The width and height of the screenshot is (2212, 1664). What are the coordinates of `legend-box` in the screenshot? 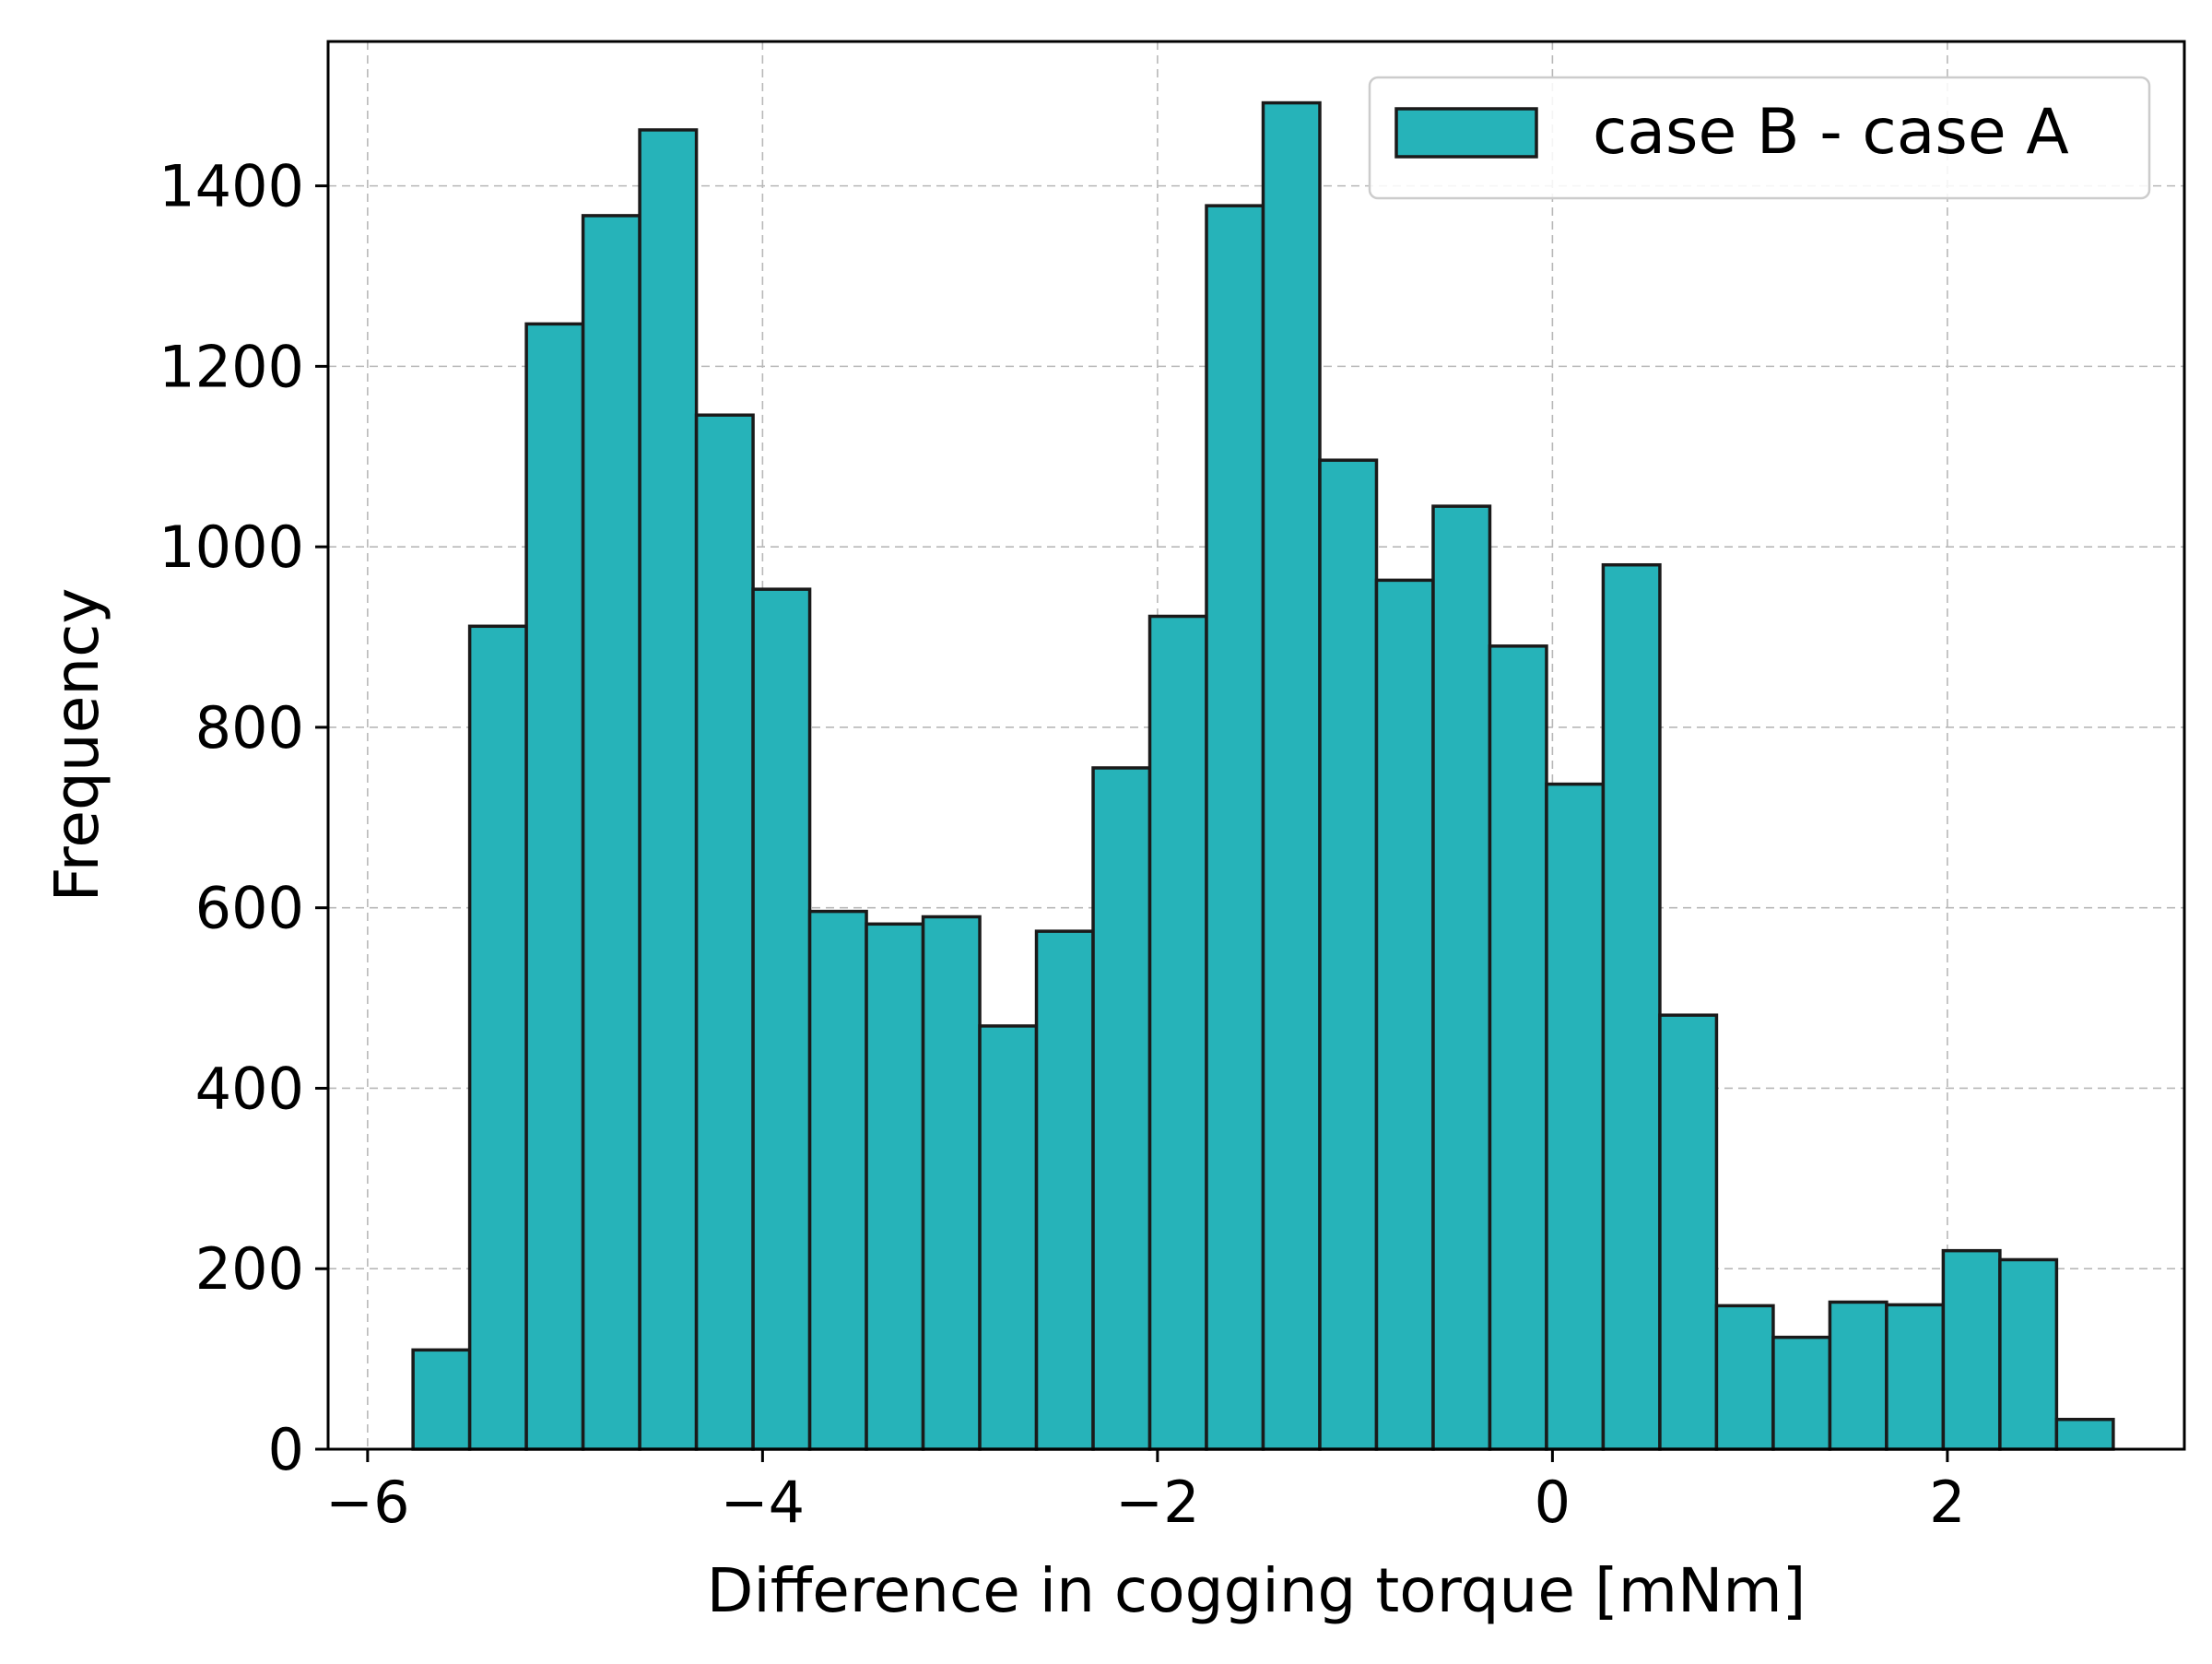 It's located at (1759, 138).